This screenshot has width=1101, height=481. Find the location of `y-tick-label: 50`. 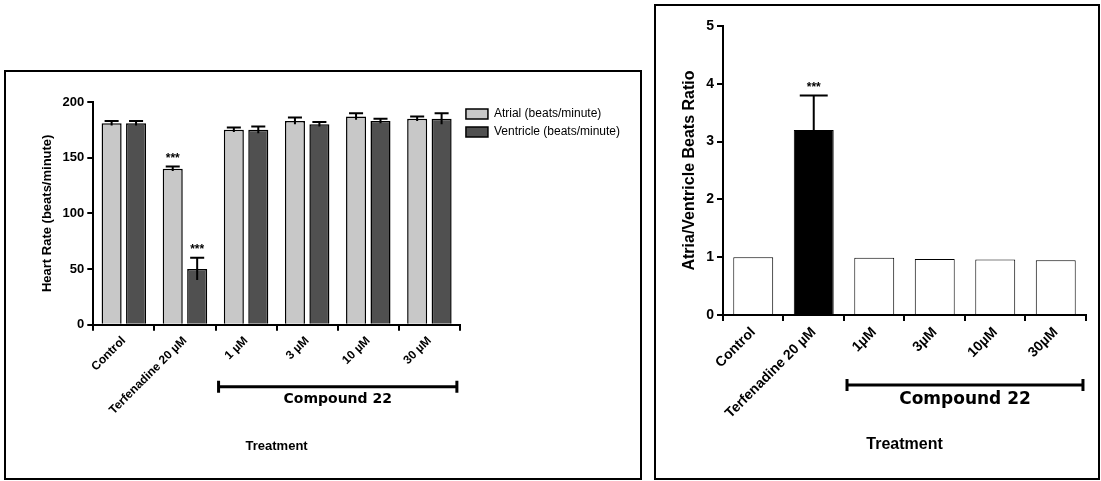

y-tick-label: 50 is located at coordinates (77, 268).